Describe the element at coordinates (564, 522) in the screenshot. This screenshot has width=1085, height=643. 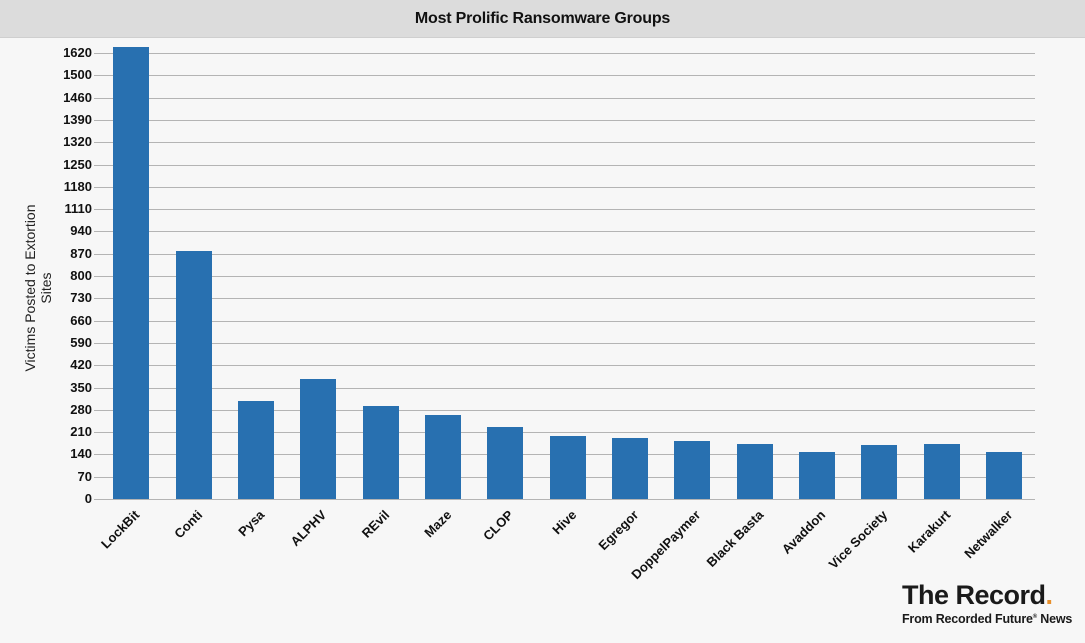
I see `x-tick-label: Hive` at that location.